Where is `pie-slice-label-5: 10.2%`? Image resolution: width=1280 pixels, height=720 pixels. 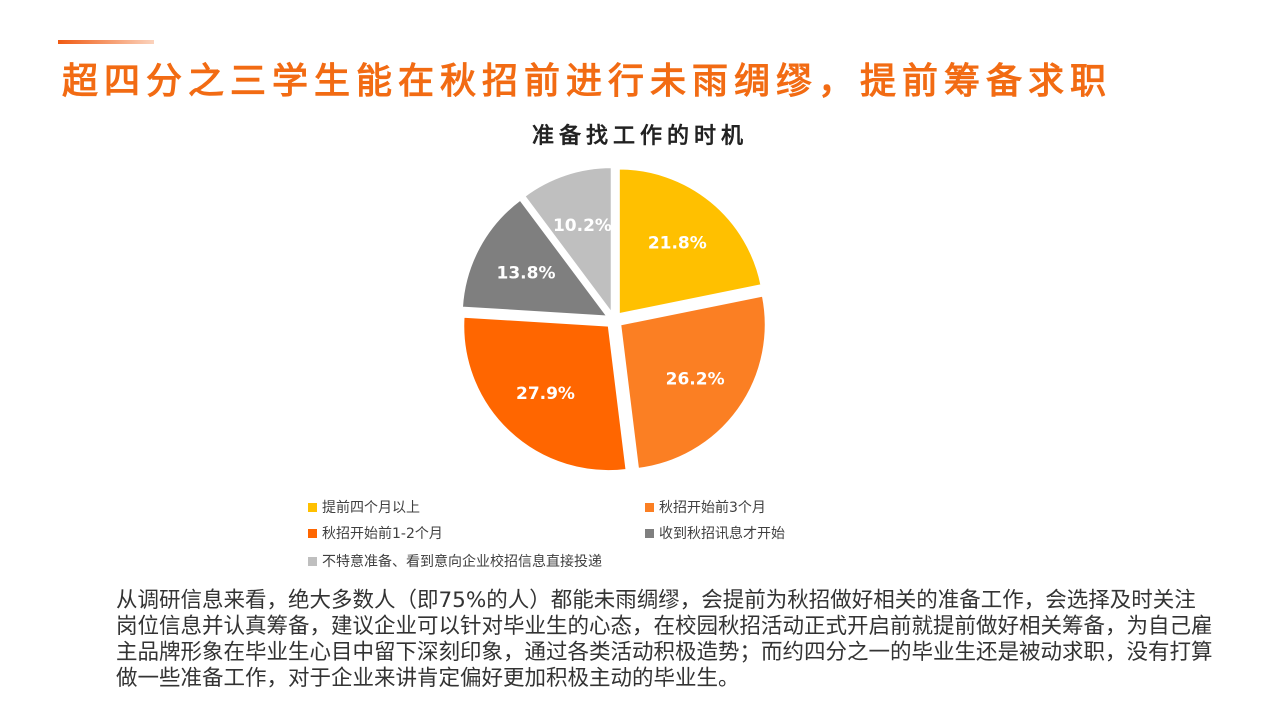
pie-slice-label-5: 10.2% is located at coordinates (582, 226).